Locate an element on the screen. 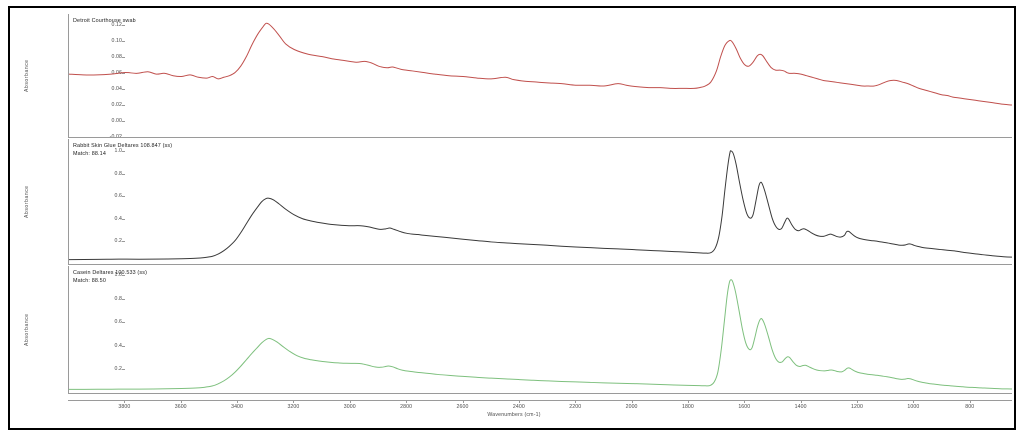 The height and width of the screenshot is (438, 1024). x-tick-label: 2800 is located at coordinates (406, 407).